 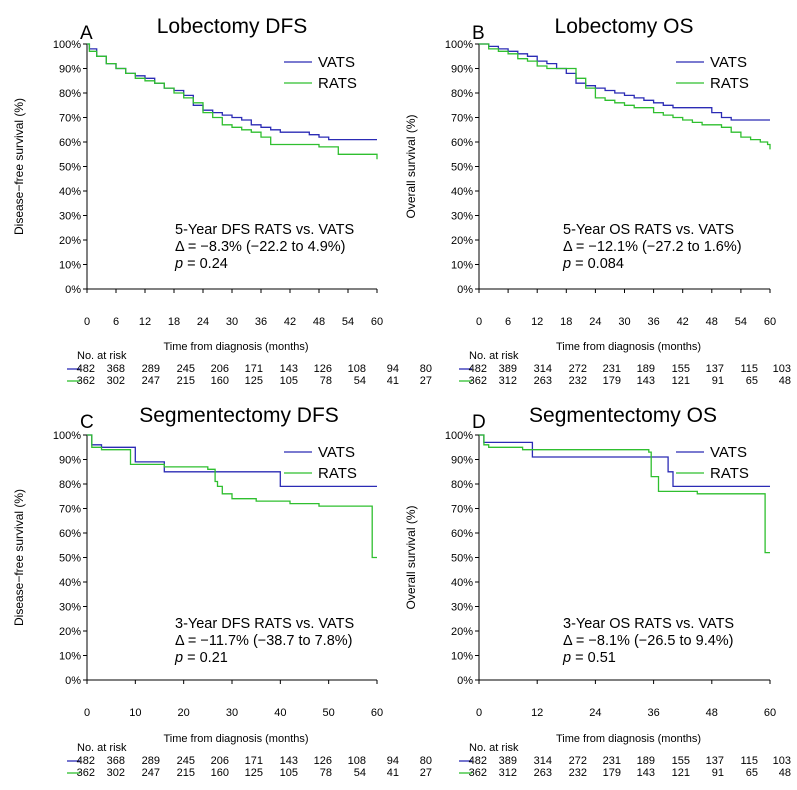 What do you see at coordinates (652, 247) in the screenshot?
I see `stat-delta: Δ = −12.1% (−27.2 to 1.6%)` at bounding box center [652, 247].